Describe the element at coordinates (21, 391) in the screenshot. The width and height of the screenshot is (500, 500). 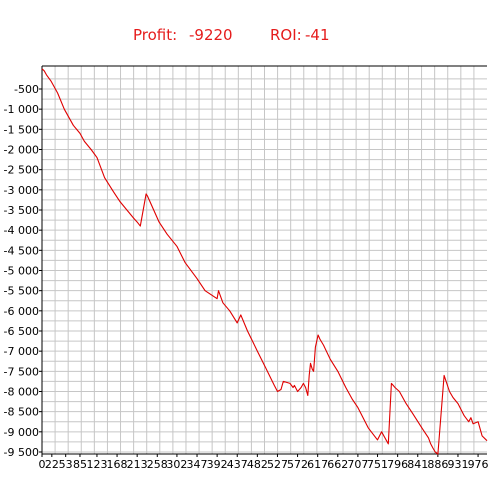
I see `y-tick-label: -8 000` at that location.